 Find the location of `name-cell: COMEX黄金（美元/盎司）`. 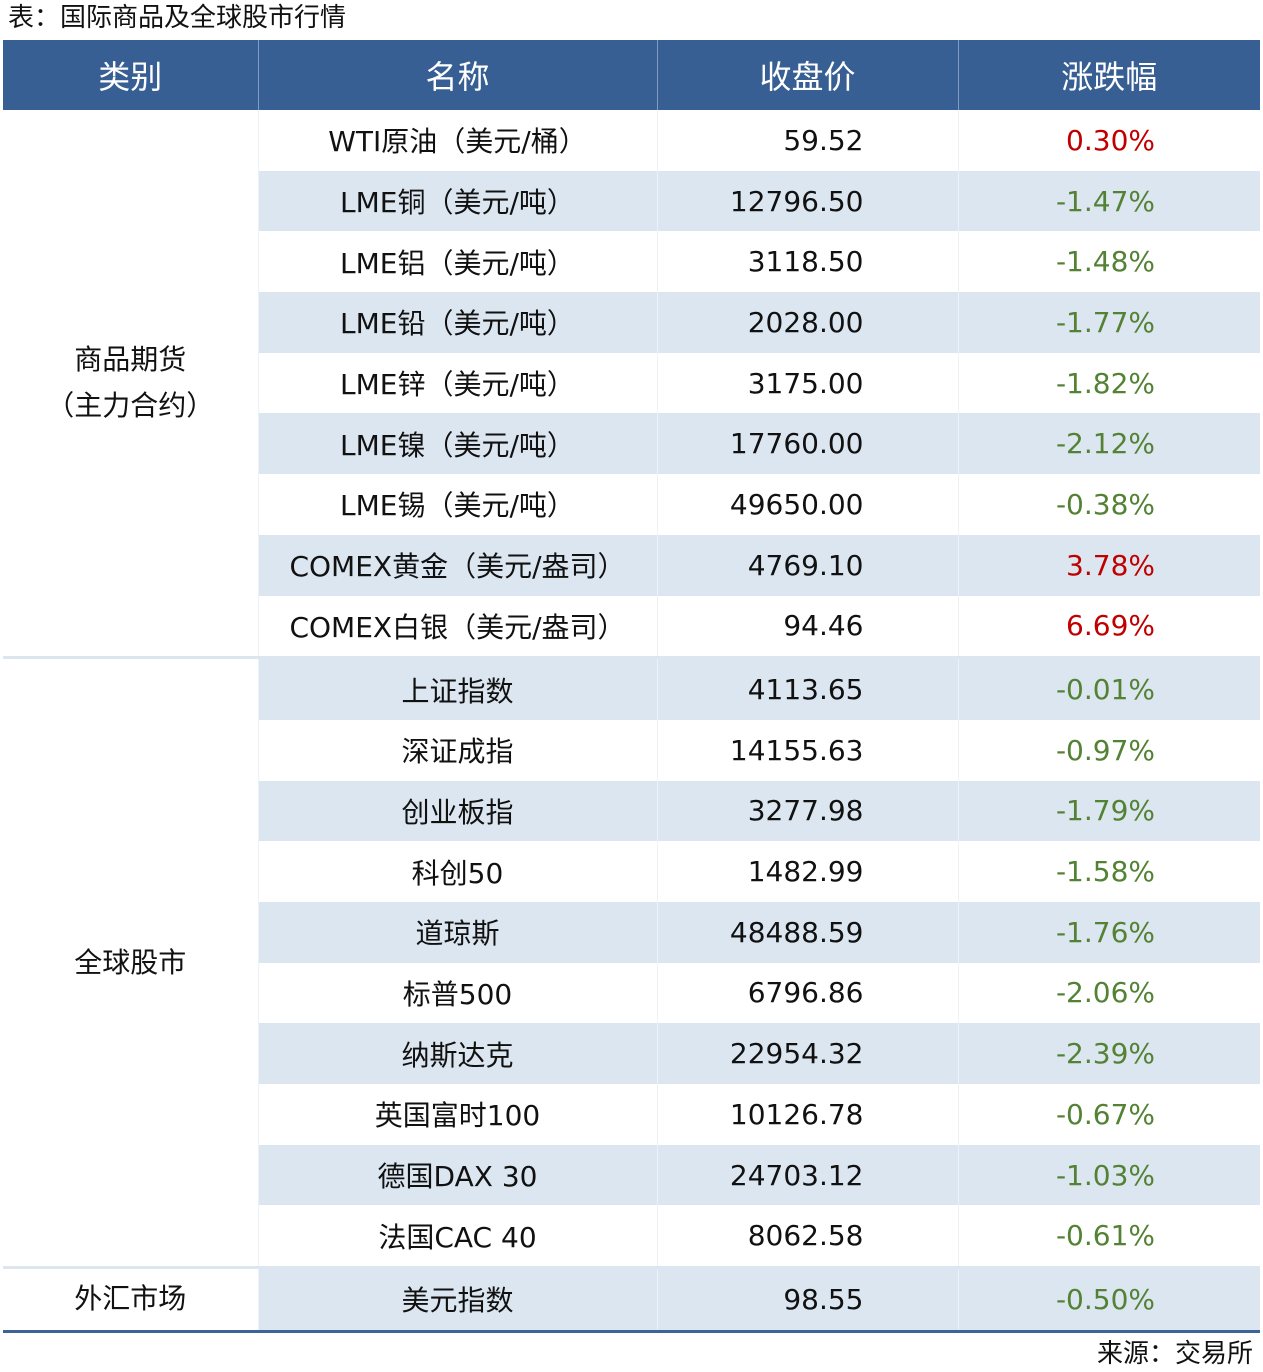

name-cell: COMEX黄金（美元/盎司） is located at coordinates (457, 565).